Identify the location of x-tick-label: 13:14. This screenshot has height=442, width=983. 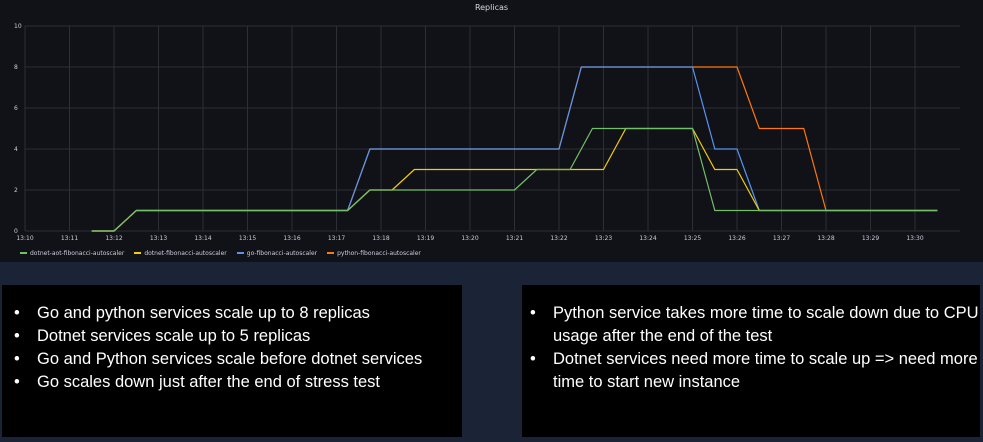
(202, 238).